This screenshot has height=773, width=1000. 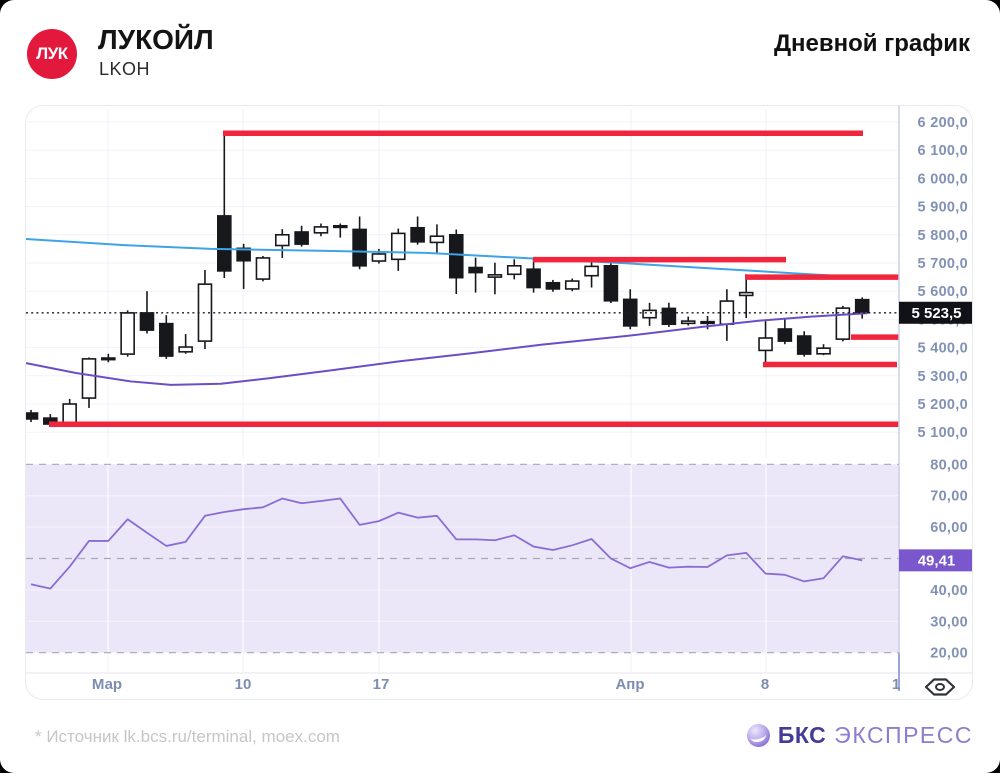 What do you see at coordinates (903, 735) in the screenshot?
I see `brand-name-light: ЭКСПРЕСС` at bounding box center [903, 735].